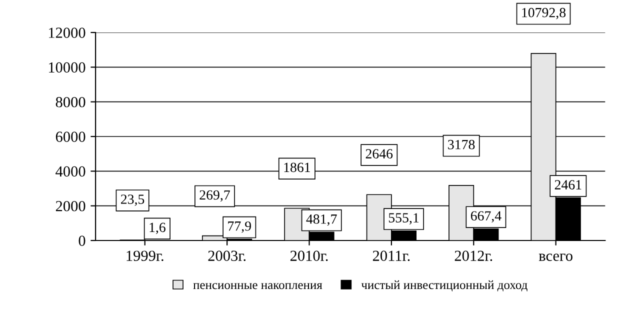  I want to click on x-tick-label: 2011г., so click(391, 256).